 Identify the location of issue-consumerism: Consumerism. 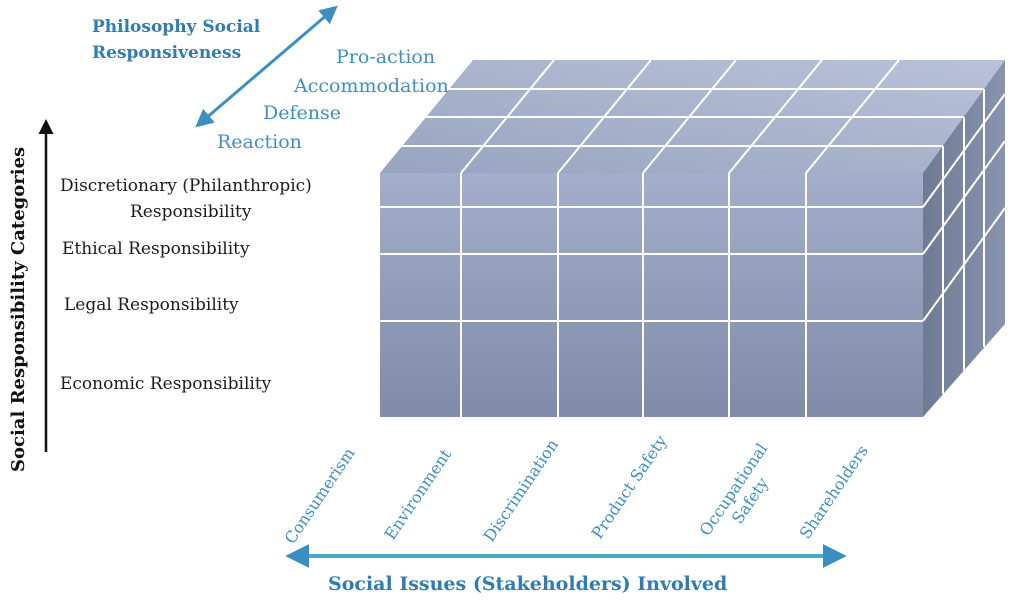
(320, 495).